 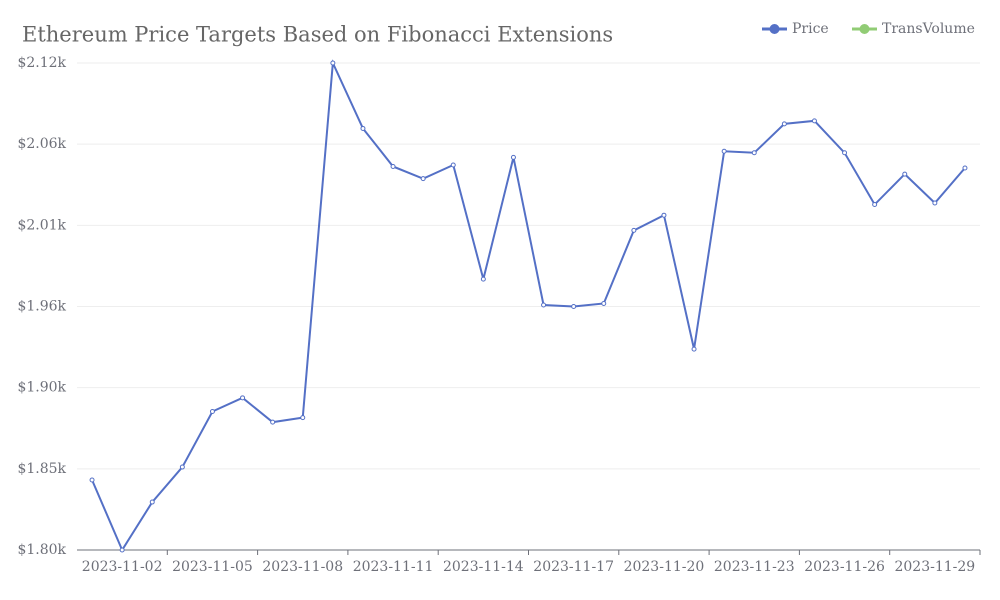 I want to click on legend-label: TransVolume, so click(x=928, y=29).